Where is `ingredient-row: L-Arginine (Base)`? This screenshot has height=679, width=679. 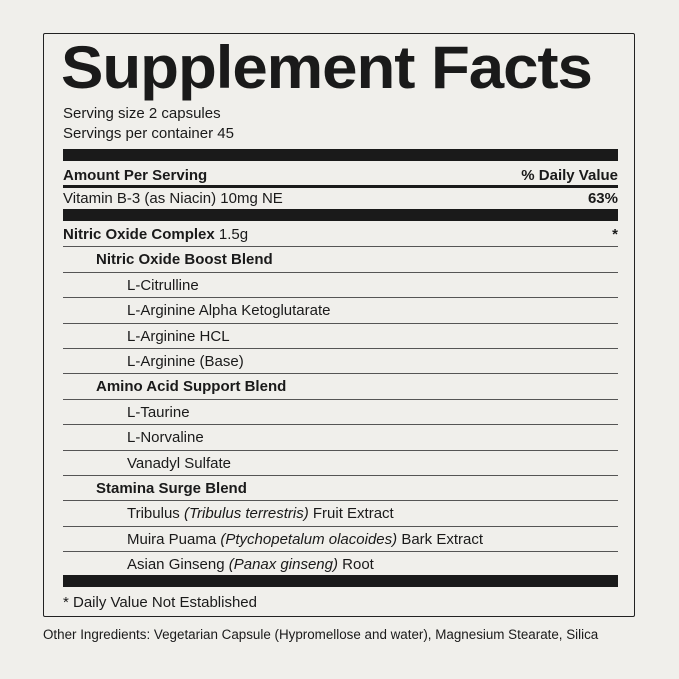 ingredient-row: L-Arginine (Base) is located at coordinates (340, 362).